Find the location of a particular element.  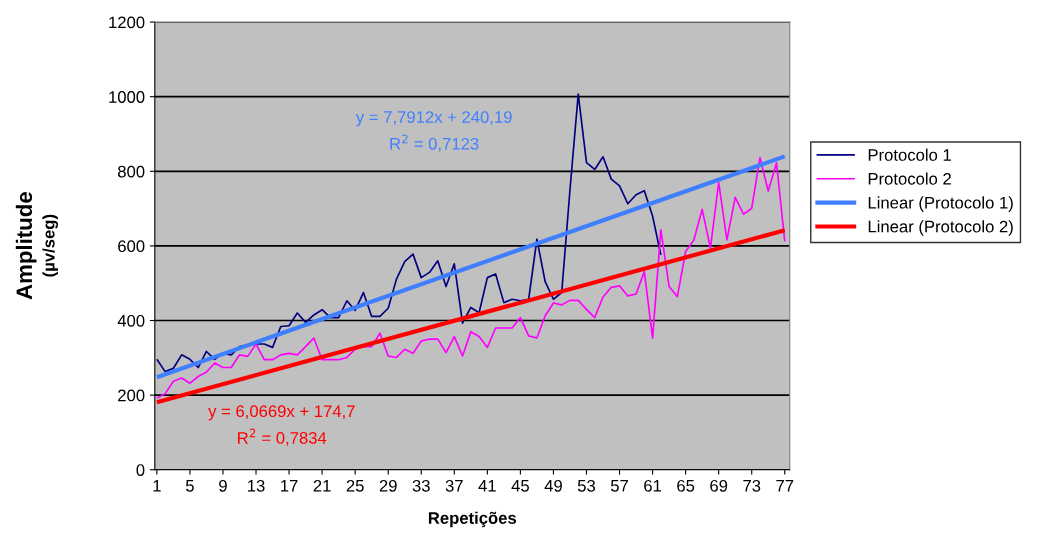

legend-label: Linear (Protocolo 1) is located at coordinates (940, 204).